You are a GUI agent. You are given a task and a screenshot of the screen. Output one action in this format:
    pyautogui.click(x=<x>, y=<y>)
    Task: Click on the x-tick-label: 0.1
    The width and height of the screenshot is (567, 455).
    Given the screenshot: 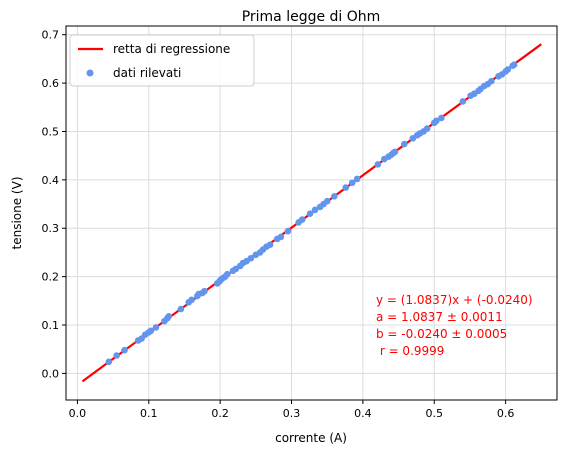 What is the action you would take?
    pyautogui.click(x=149, y=413)
    